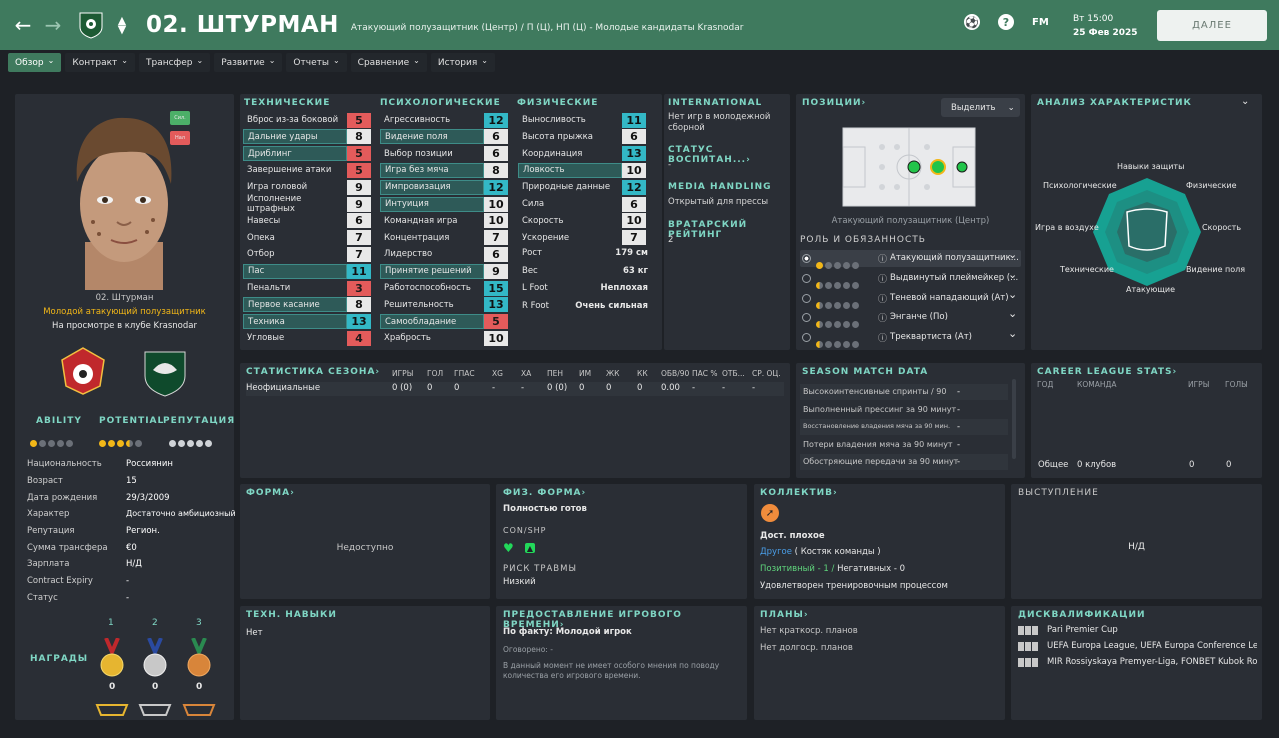  What do you see at coordinates (1014, 419) in the screenshot?
I see `match-data-scrollbar` at bounding box center [1014, 419].